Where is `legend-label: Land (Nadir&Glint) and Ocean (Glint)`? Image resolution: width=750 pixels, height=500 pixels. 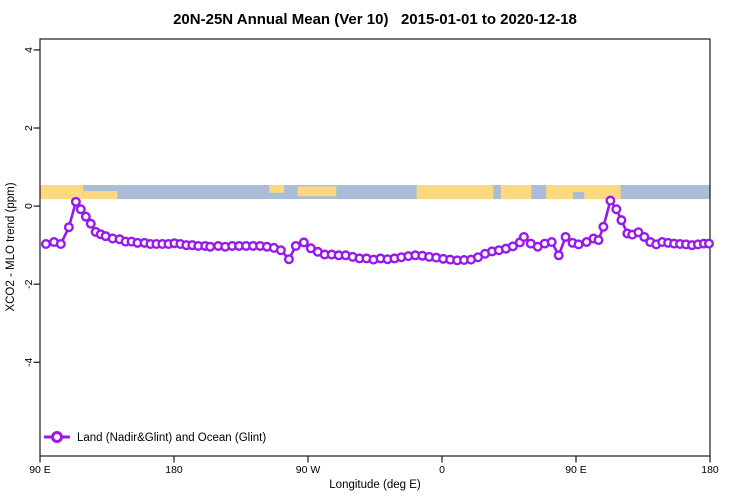 legend-label: Land (Nadir&Glint) and Ocean (Glint) is located at coordinates (171, 438).